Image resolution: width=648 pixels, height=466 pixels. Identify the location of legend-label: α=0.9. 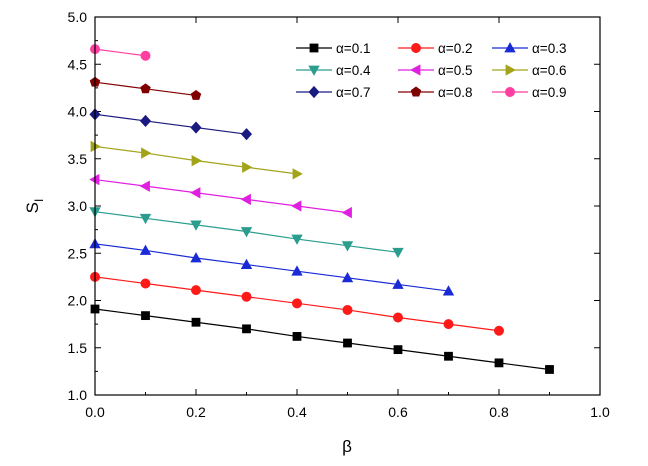
(549, 92).